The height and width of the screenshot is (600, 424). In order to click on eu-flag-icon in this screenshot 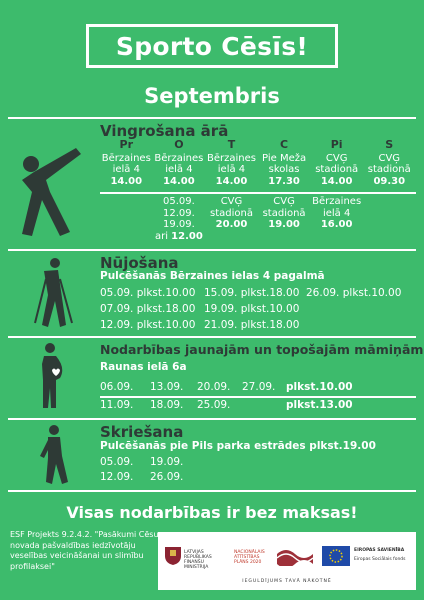, I will do `click(336, 556)`.